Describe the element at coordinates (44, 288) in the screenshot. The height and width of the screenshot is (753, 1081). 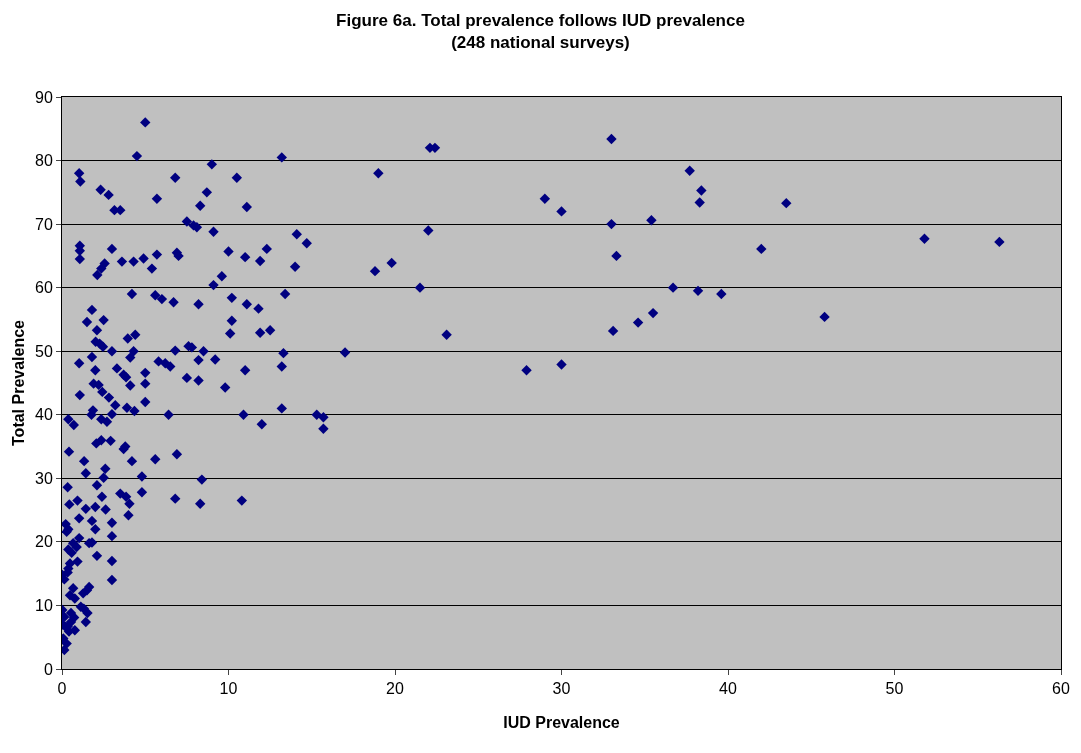
I see `y-tick-label: 60` at that location.